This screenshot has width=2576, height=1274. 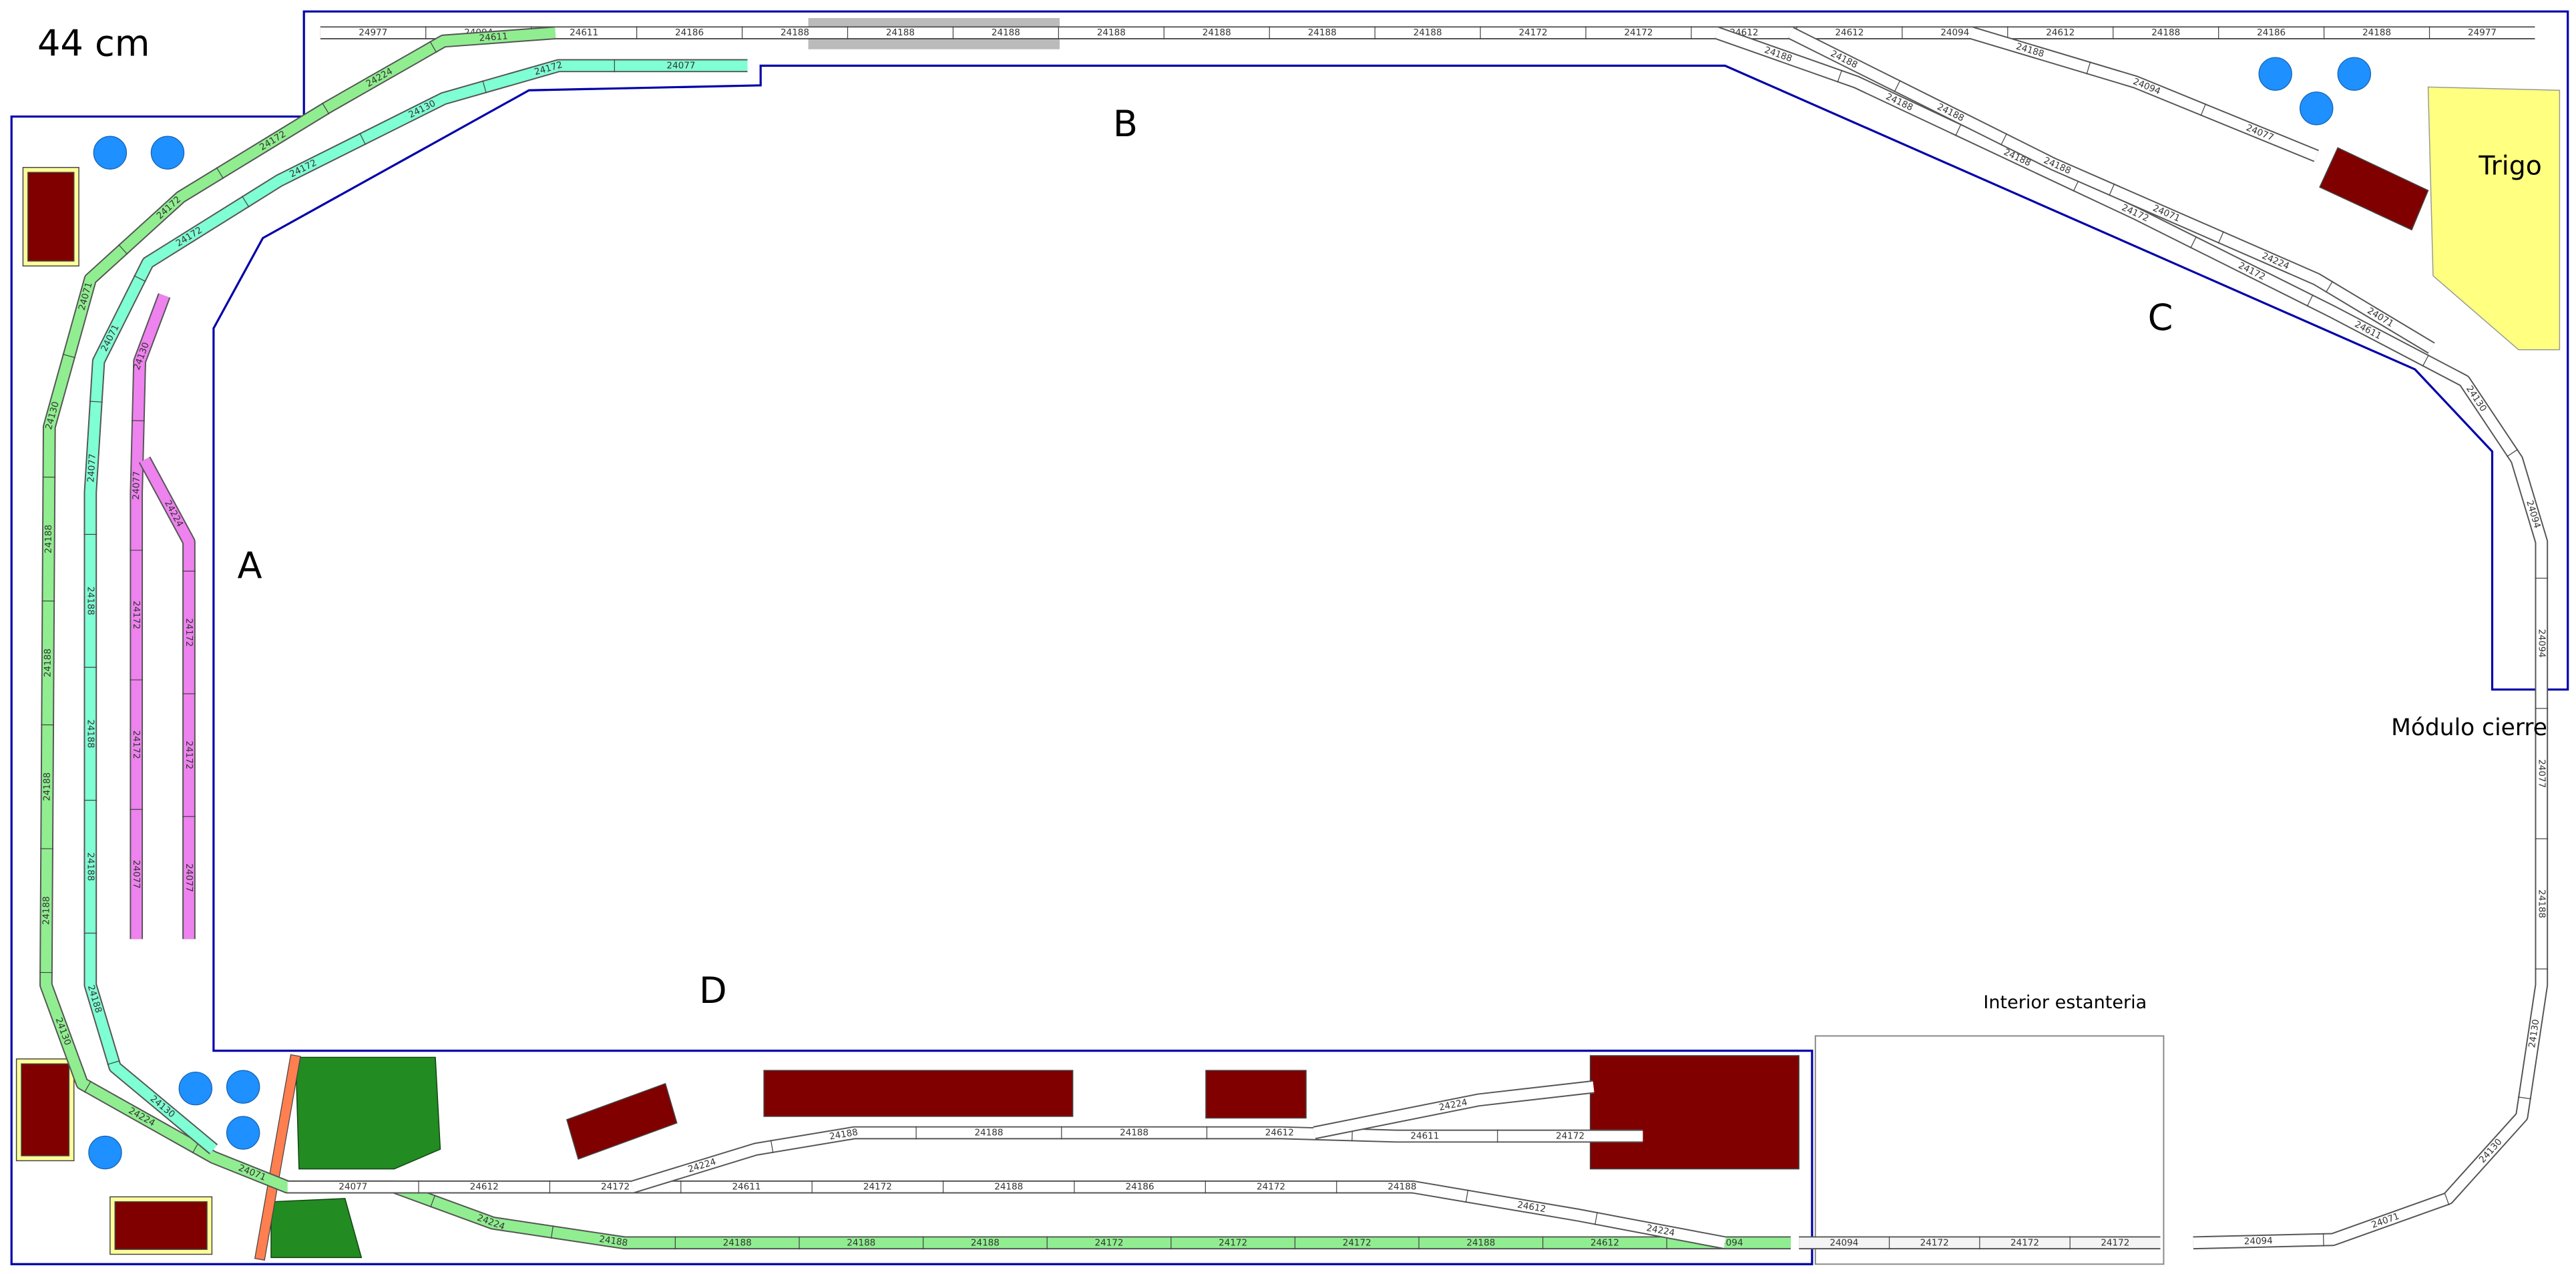 I want to click on wheat-label: Trigo, so click(x=2509, y=165).